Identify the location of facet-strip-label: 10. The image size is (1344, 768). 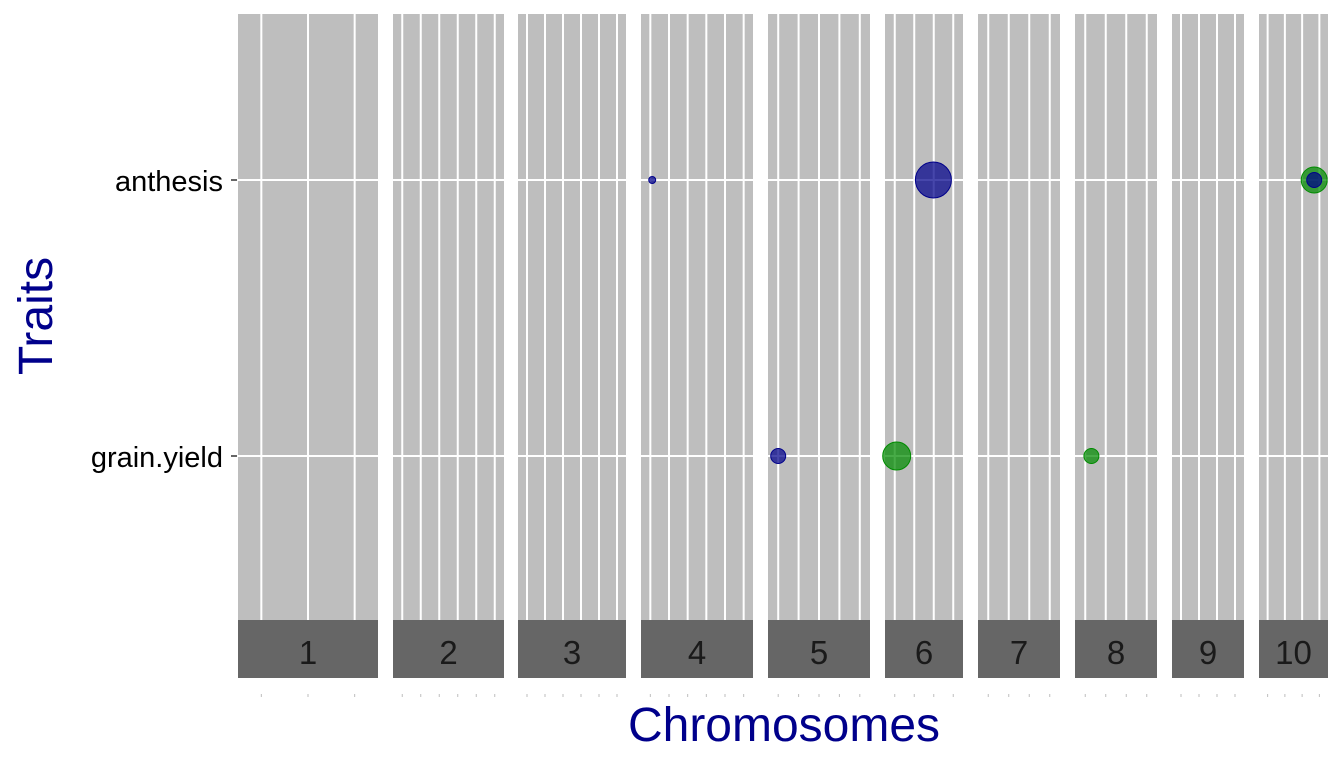
(1293, 652).